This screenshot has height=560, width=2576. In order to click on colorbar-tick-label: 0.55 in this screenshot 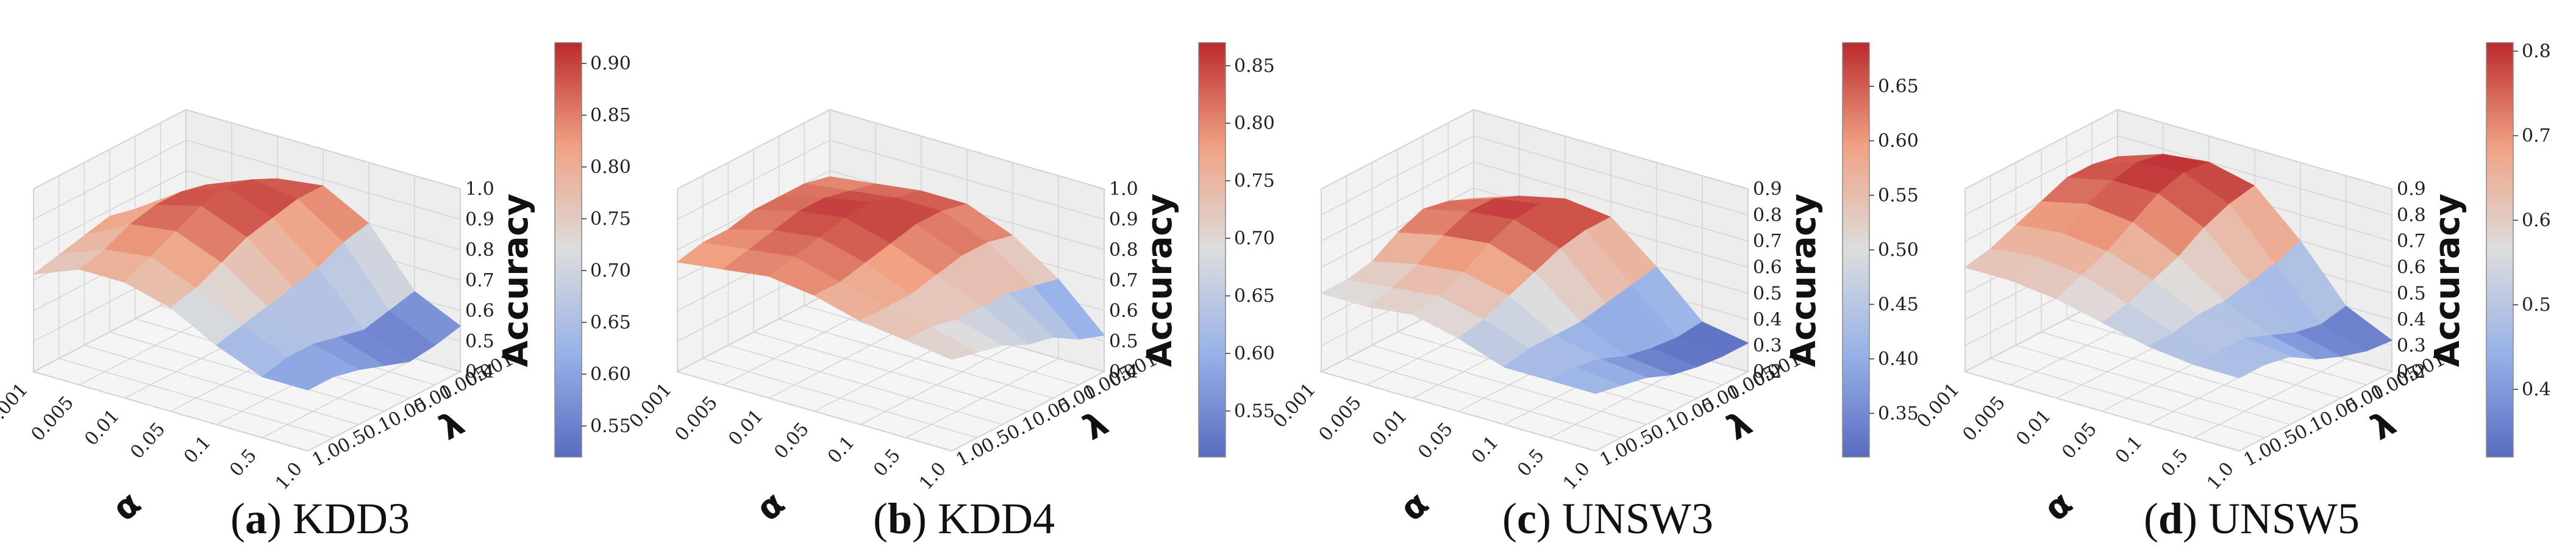, I will do `click(610, 426)`.